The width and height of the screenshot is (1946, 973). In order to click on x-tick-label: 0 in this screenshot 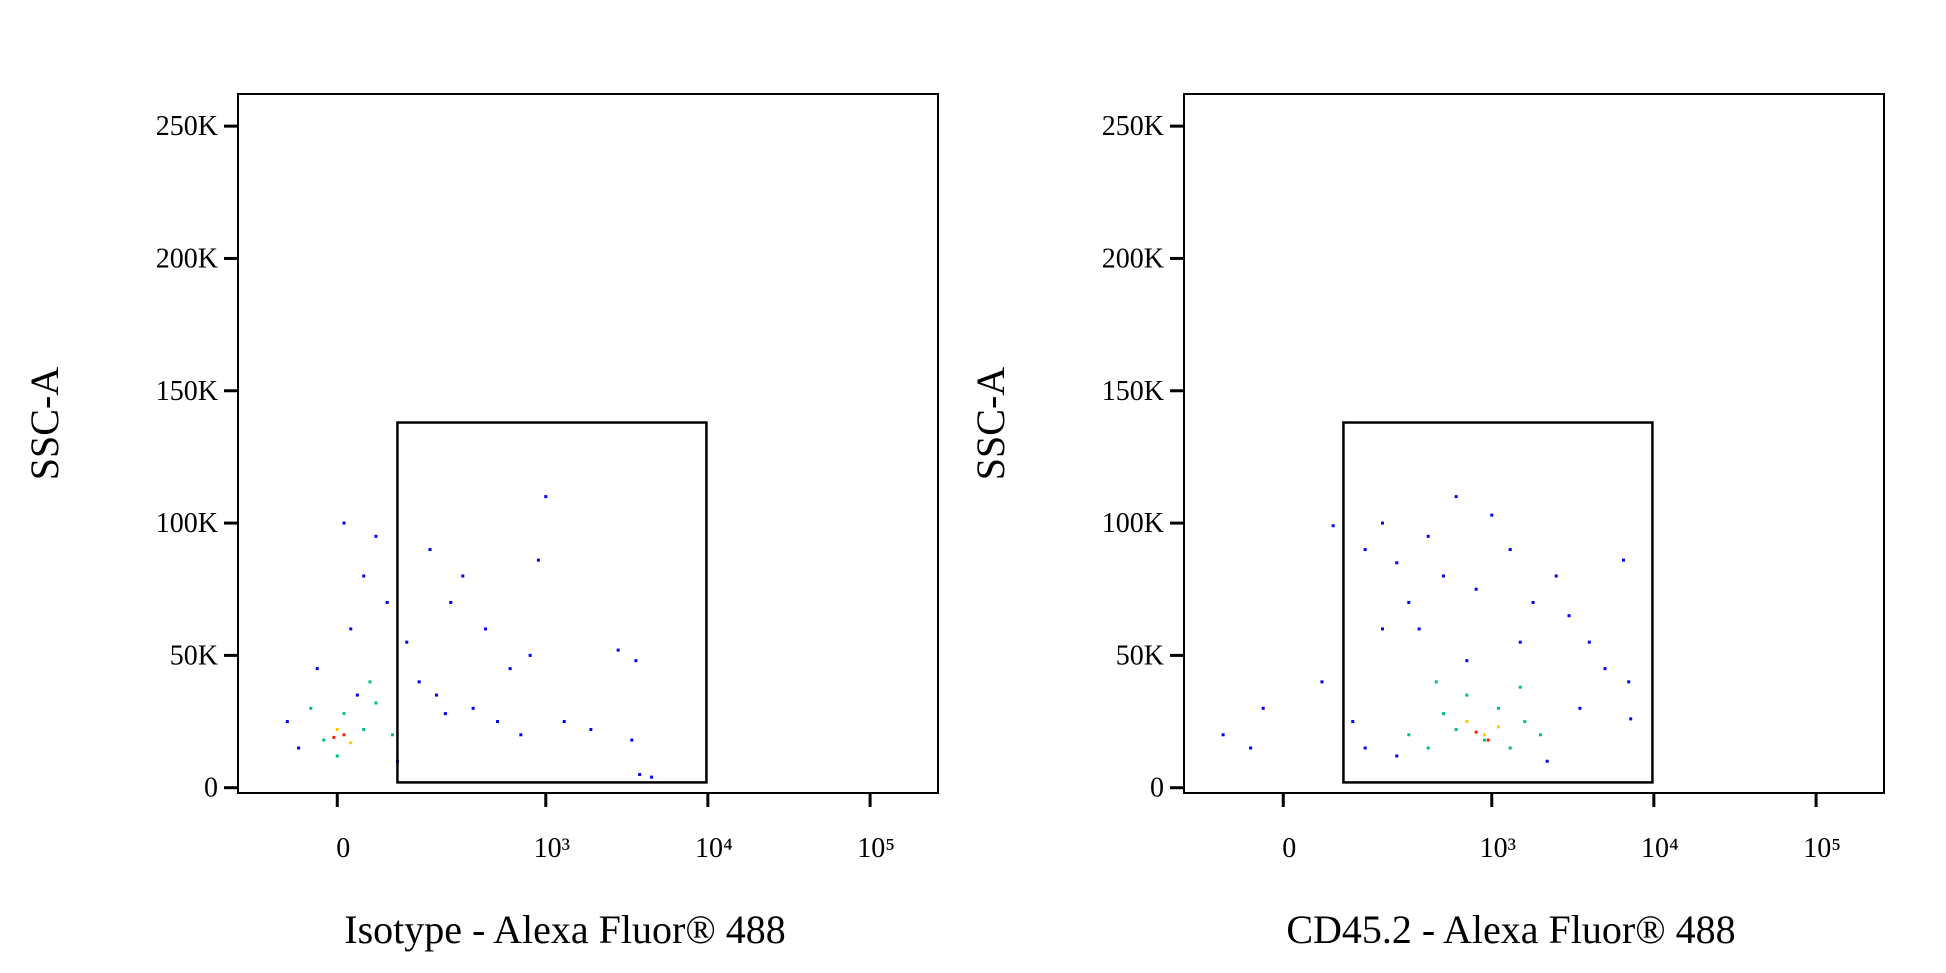, I will do `click(1289, 848)`.